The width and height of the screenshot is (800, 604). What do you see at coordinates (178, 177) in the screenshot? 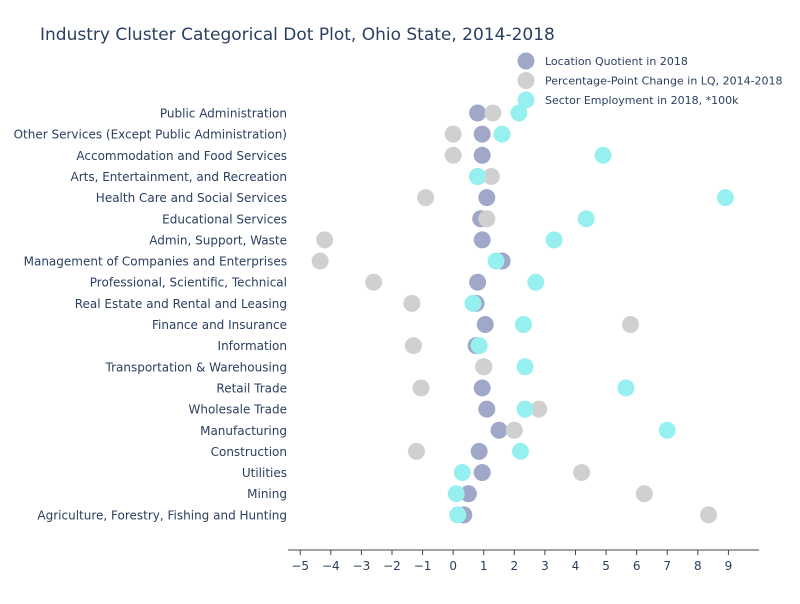
I see `category-label: Arts, Entertainment, and Recreation` at bounding box center [178, 177].